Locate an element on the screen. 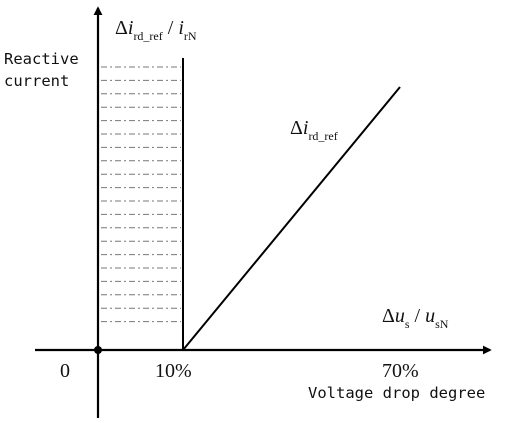  ramp-line-label: Δird_ref is located at coordinates (314, 130).